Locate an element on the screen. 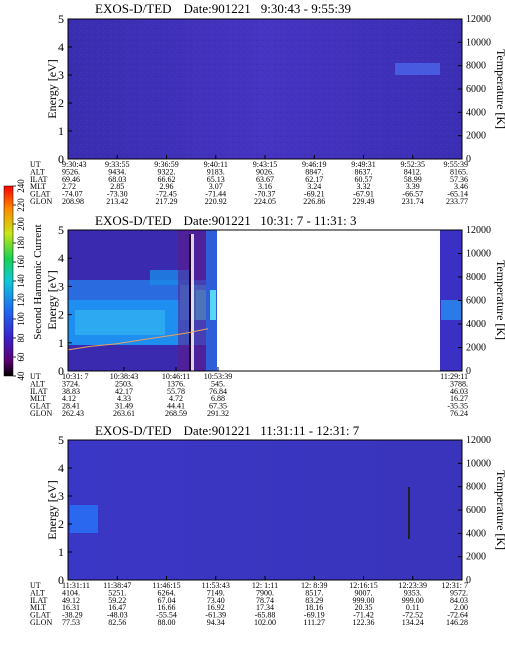 The image size is (505, 649). panel-3-table-cell: 4104. is located at coordinates (71, 592).